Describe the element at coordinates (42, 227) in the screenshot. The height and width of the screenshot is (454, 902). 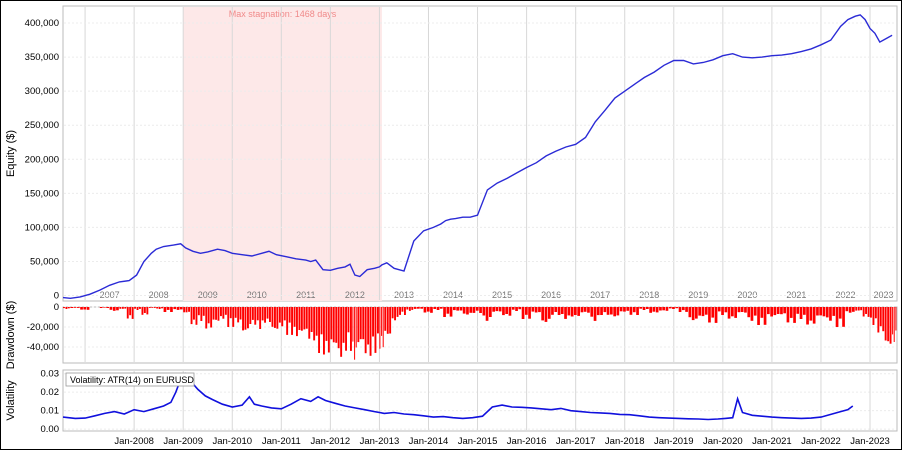
I see `equity-y-tick-label: 100,000` at that location.